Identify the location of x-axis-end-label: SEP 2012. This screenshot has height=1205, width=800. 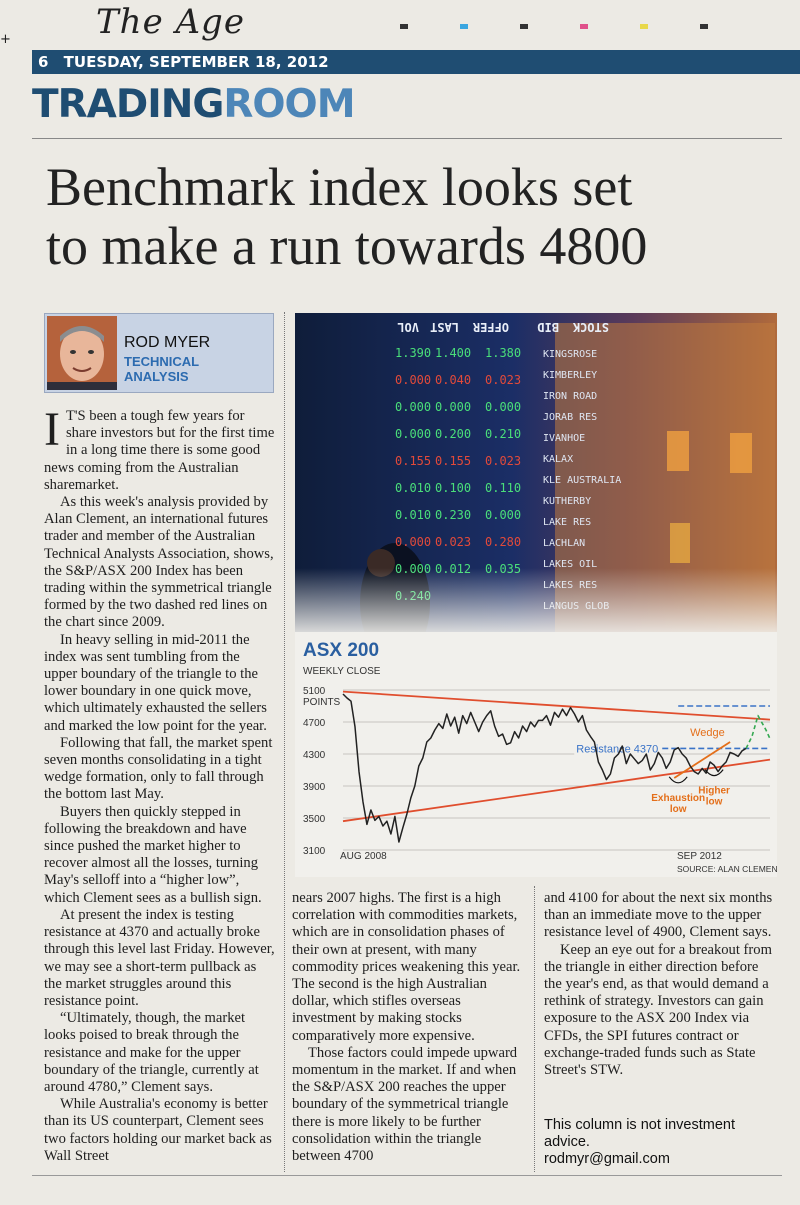
(699, 856).